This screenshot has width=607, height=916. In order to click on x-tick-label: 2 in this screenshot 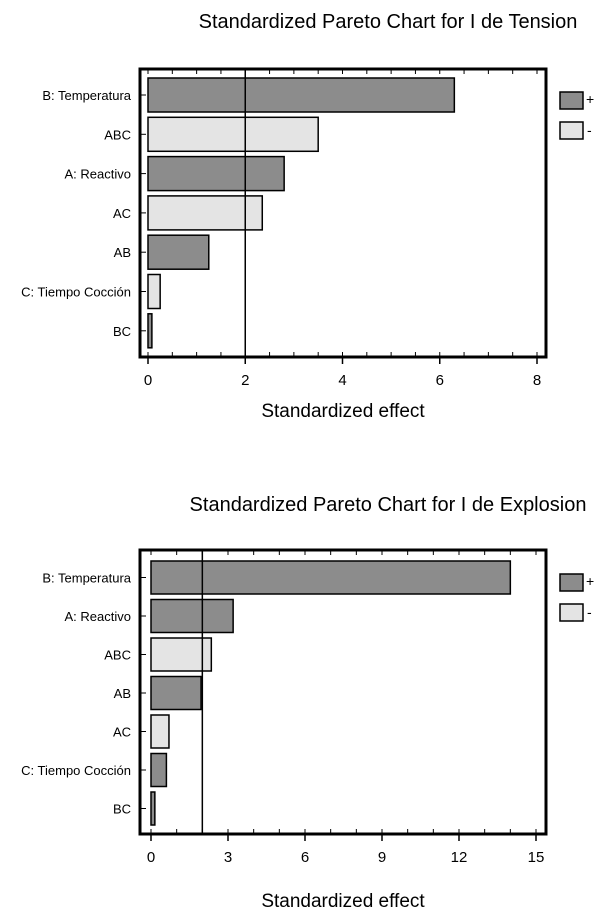, I will do `click(245, 380)`.